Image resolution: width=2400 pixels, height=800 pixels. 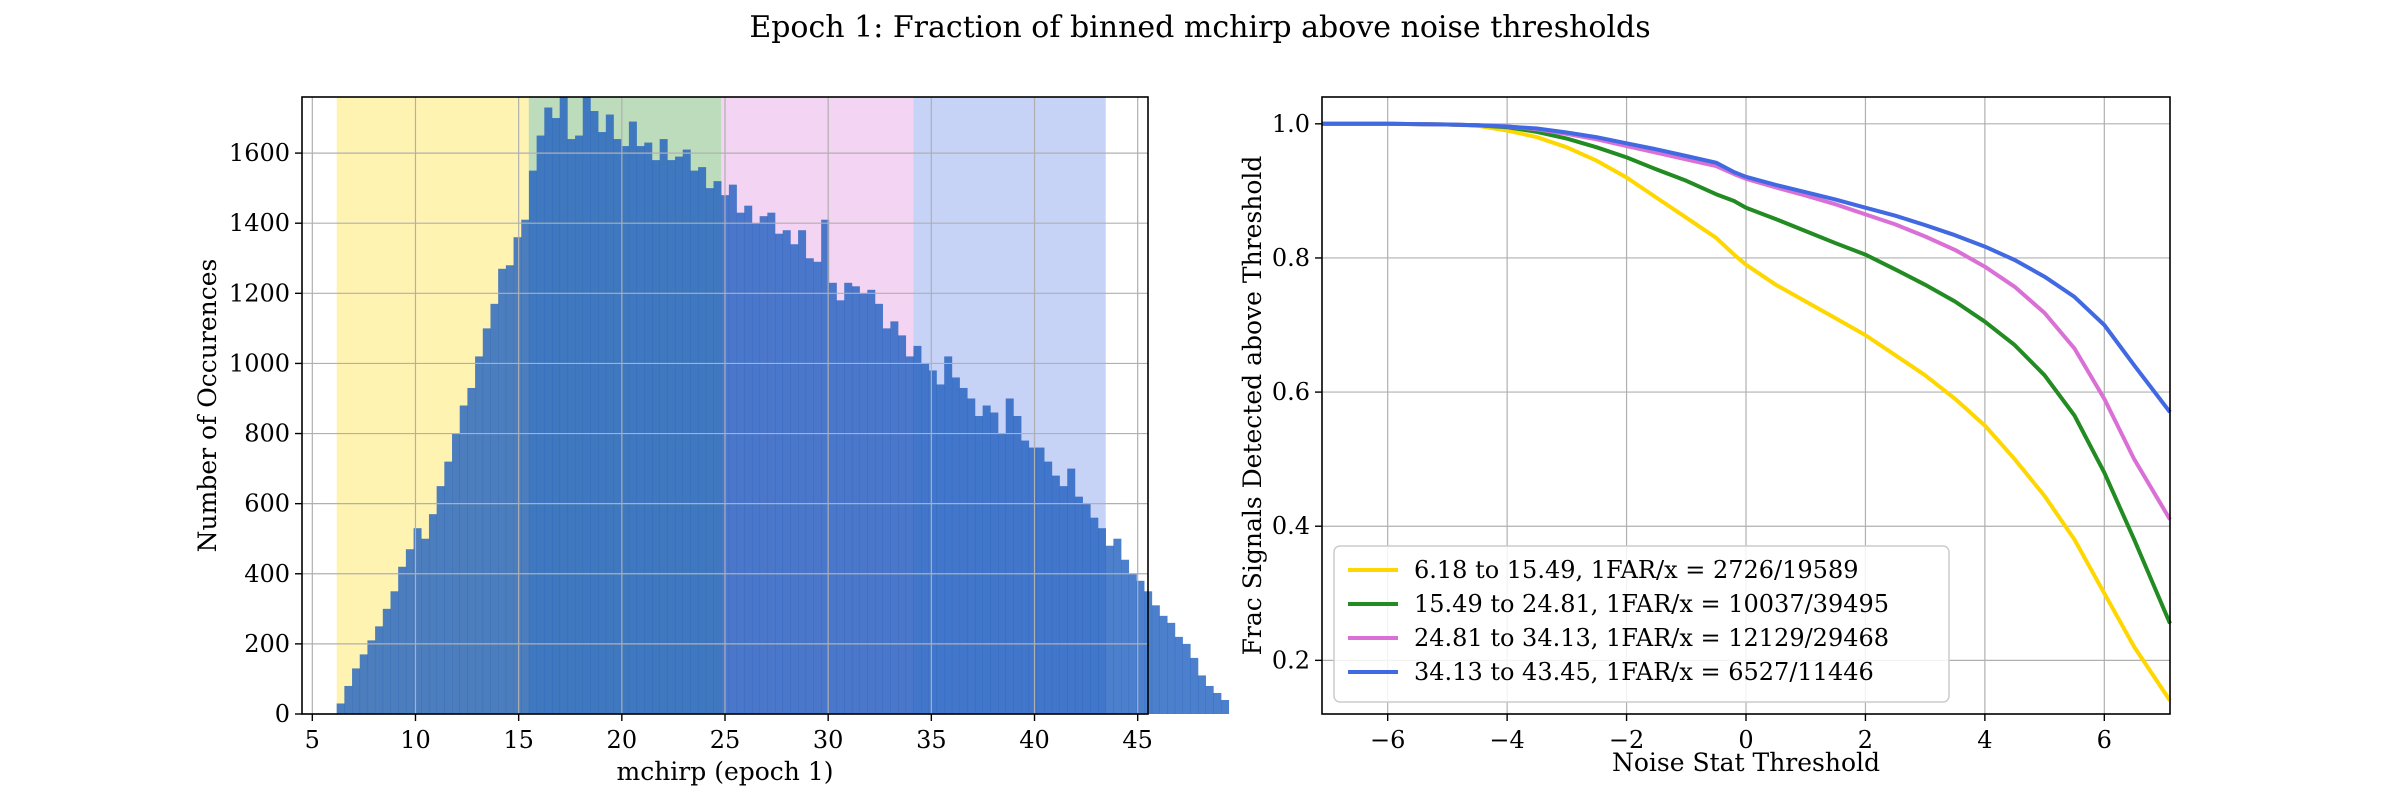 I want to click on histogram-y-tick-label: 1400, so click(x=259, y=223).